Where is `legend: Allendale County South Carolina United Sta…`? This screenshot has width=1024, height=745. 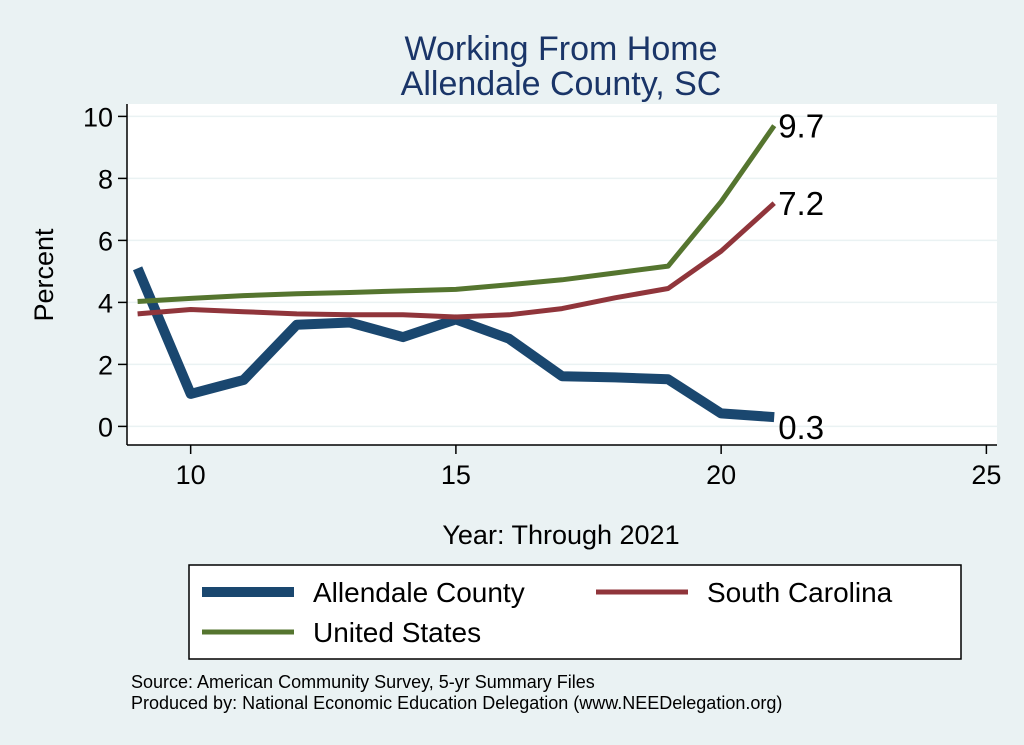 legend: Allendale County South Carolina United Sta… is located at coordinates (547, 612).